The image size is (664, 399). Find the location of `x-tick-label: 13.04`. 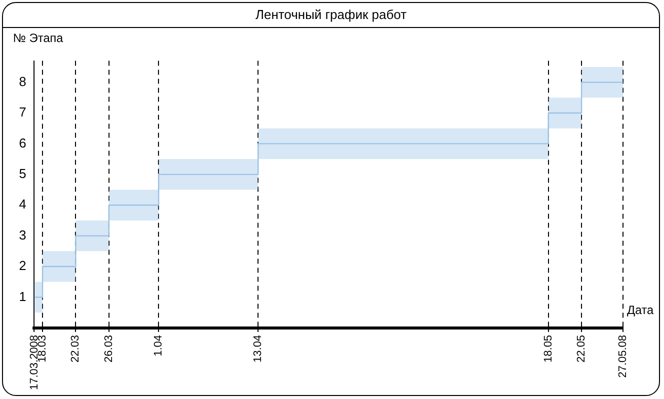

x-tick-label: 13.04 is located at coordinates (258, 348).